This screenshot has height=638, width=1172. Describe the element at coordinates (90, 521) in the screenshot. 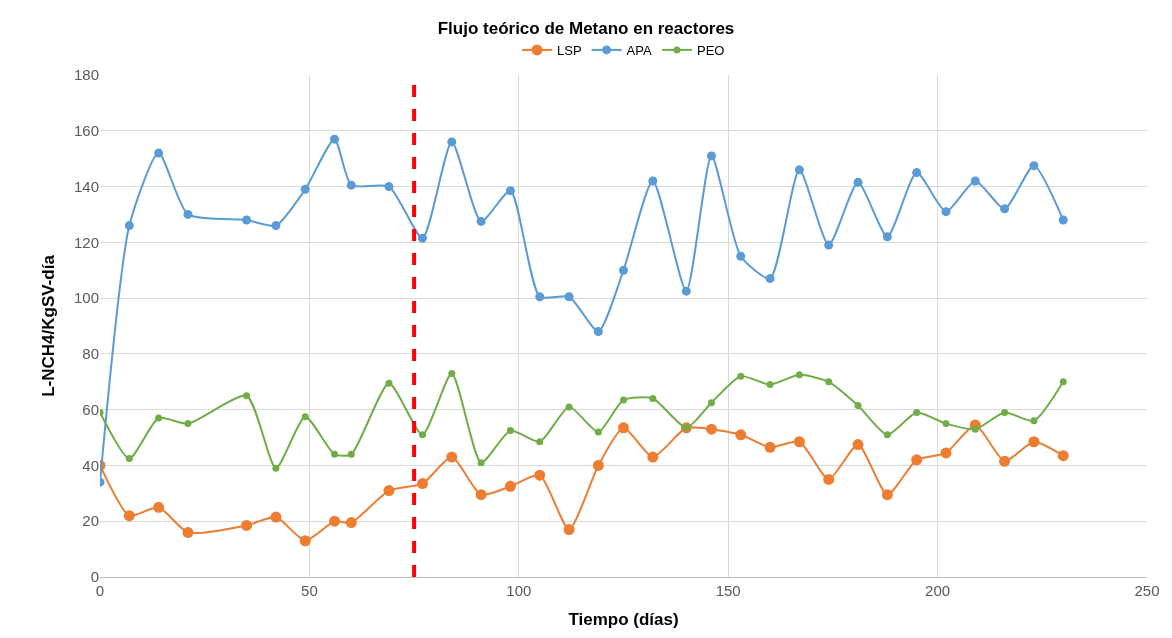

I see `y-tick-label: 20` at that location.